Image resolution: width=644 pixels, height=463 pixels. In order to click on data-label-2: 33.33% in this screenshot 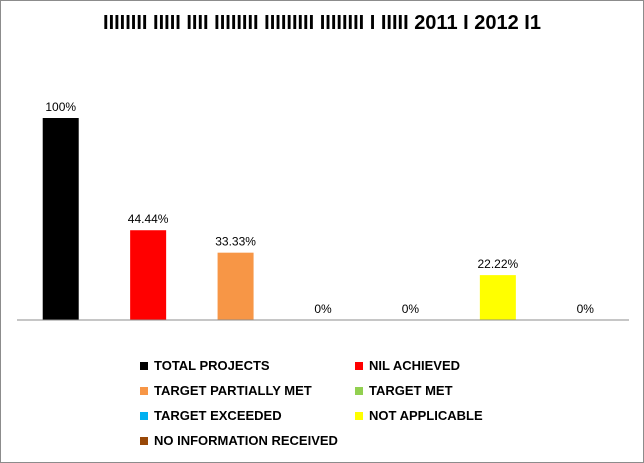, I will do `click(235, 242)`.